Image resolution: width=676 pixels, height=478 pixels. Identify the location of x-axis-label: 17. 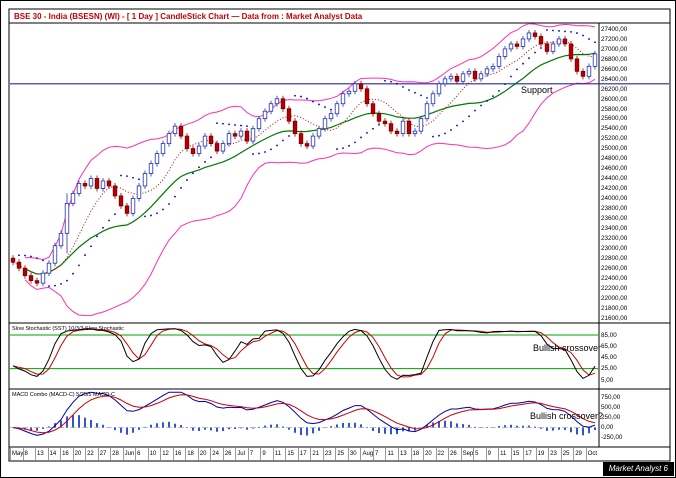
(529, 454).